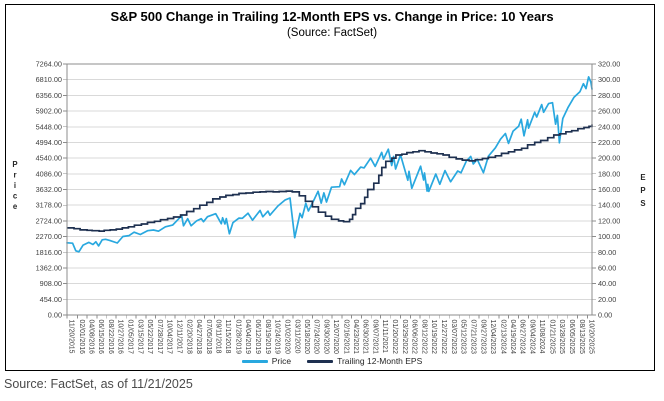  Describe the element at coordinates (541, 337) in the screenshot. I see `x-tick-label: 11/08/2024` at that location.